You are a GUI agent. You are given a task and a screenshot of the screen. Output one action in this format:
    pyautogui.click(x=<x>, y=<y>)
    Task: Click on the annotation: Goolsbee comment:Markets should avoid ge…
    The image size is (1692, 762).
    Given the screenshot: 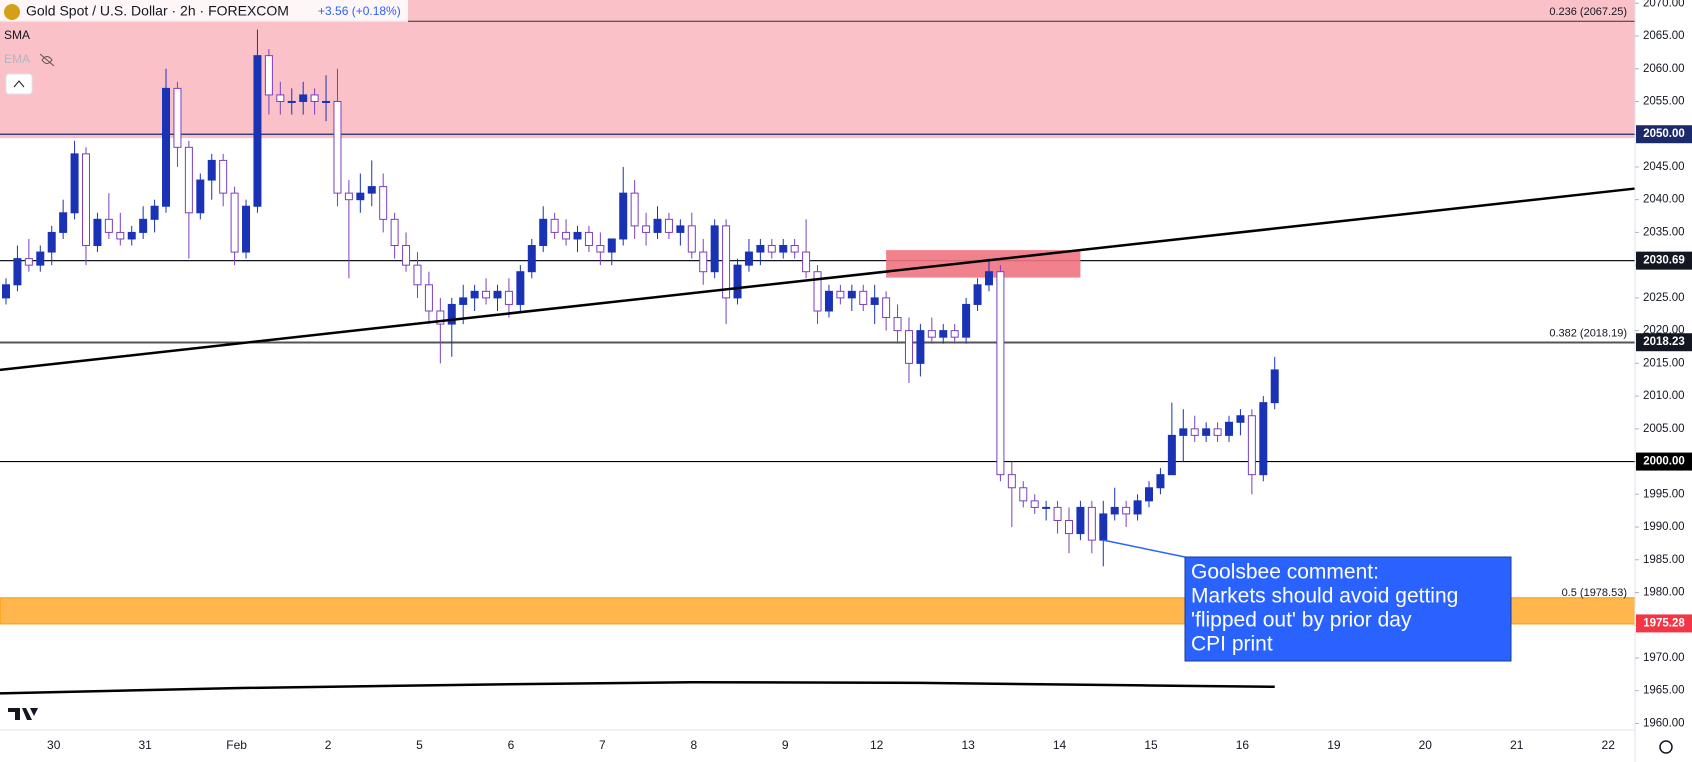 What is the action you would take?
    pyautogui.click(x=1307, y=600)
    